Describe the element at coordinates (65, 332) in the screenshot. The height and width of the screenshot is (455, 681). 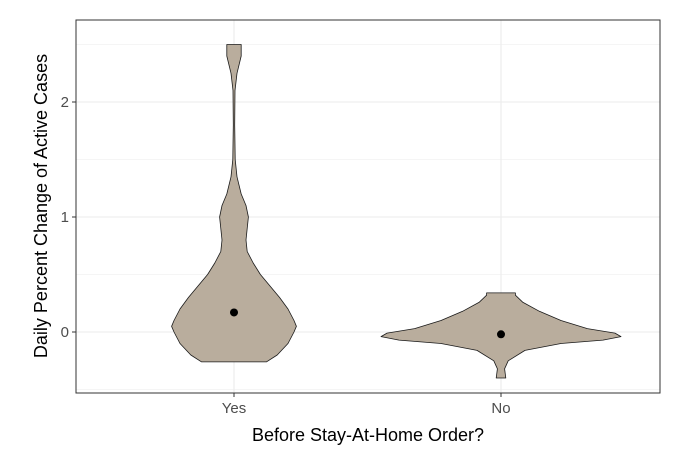
I see `y-tick-label: 0` at that location.